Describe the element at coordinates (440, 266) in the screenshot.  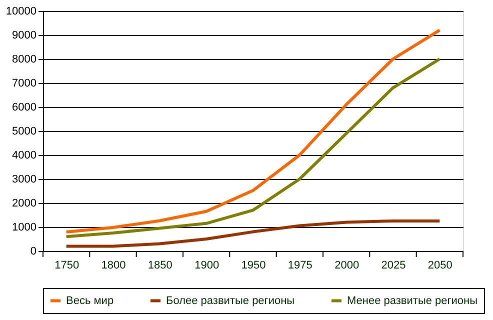
I see `x-tick-label: 2050` at that location.